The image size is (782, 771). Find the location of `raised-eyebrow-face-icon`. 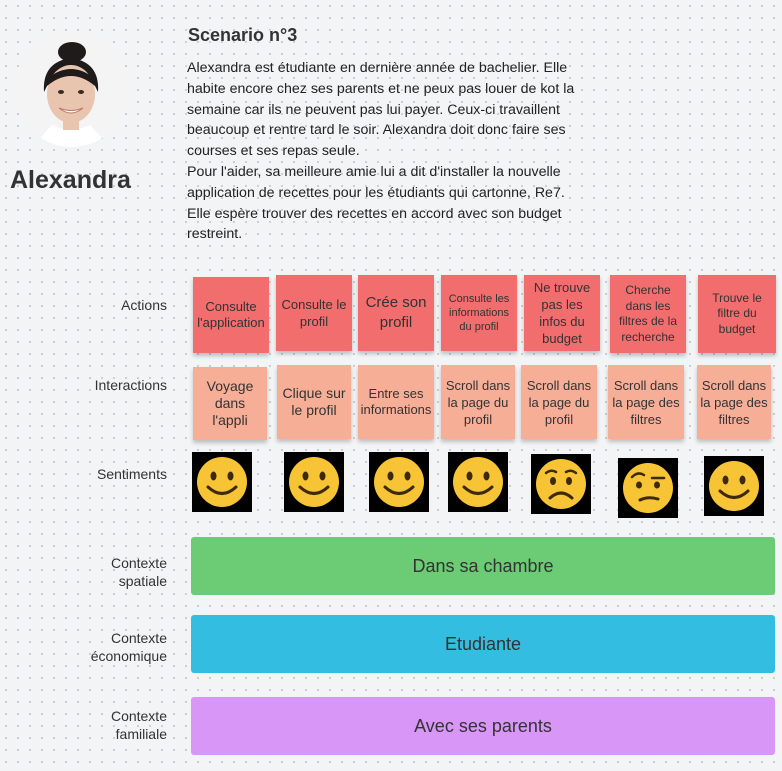

raised-eyebrow-face-icon is located at coordinates (648, 488).